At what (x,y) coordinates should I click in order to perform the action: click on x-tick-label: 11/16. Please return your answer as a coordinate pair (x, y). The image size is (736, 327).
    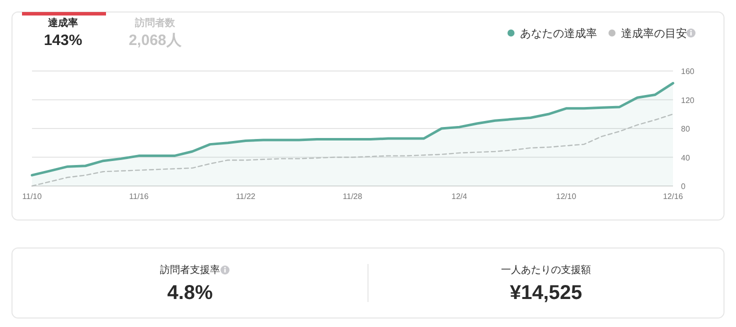
    Looking at the image, I should click on (139, 196).